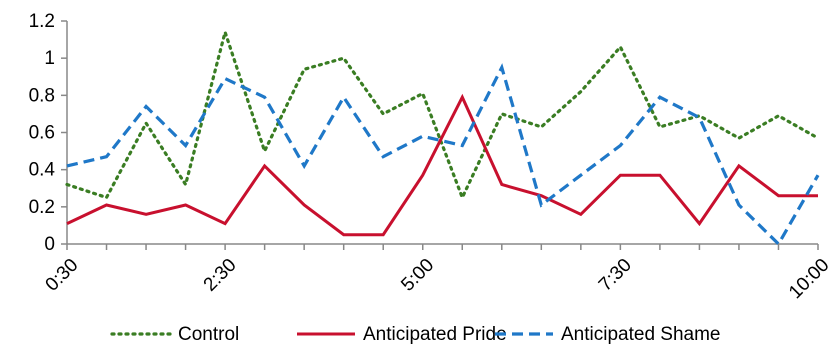 The image size is (835, 350). Describe the element at coordinates (641, 334) in the screenshot. I see `legend-label-anticipated-shame: Anticipated Shame` at that location.